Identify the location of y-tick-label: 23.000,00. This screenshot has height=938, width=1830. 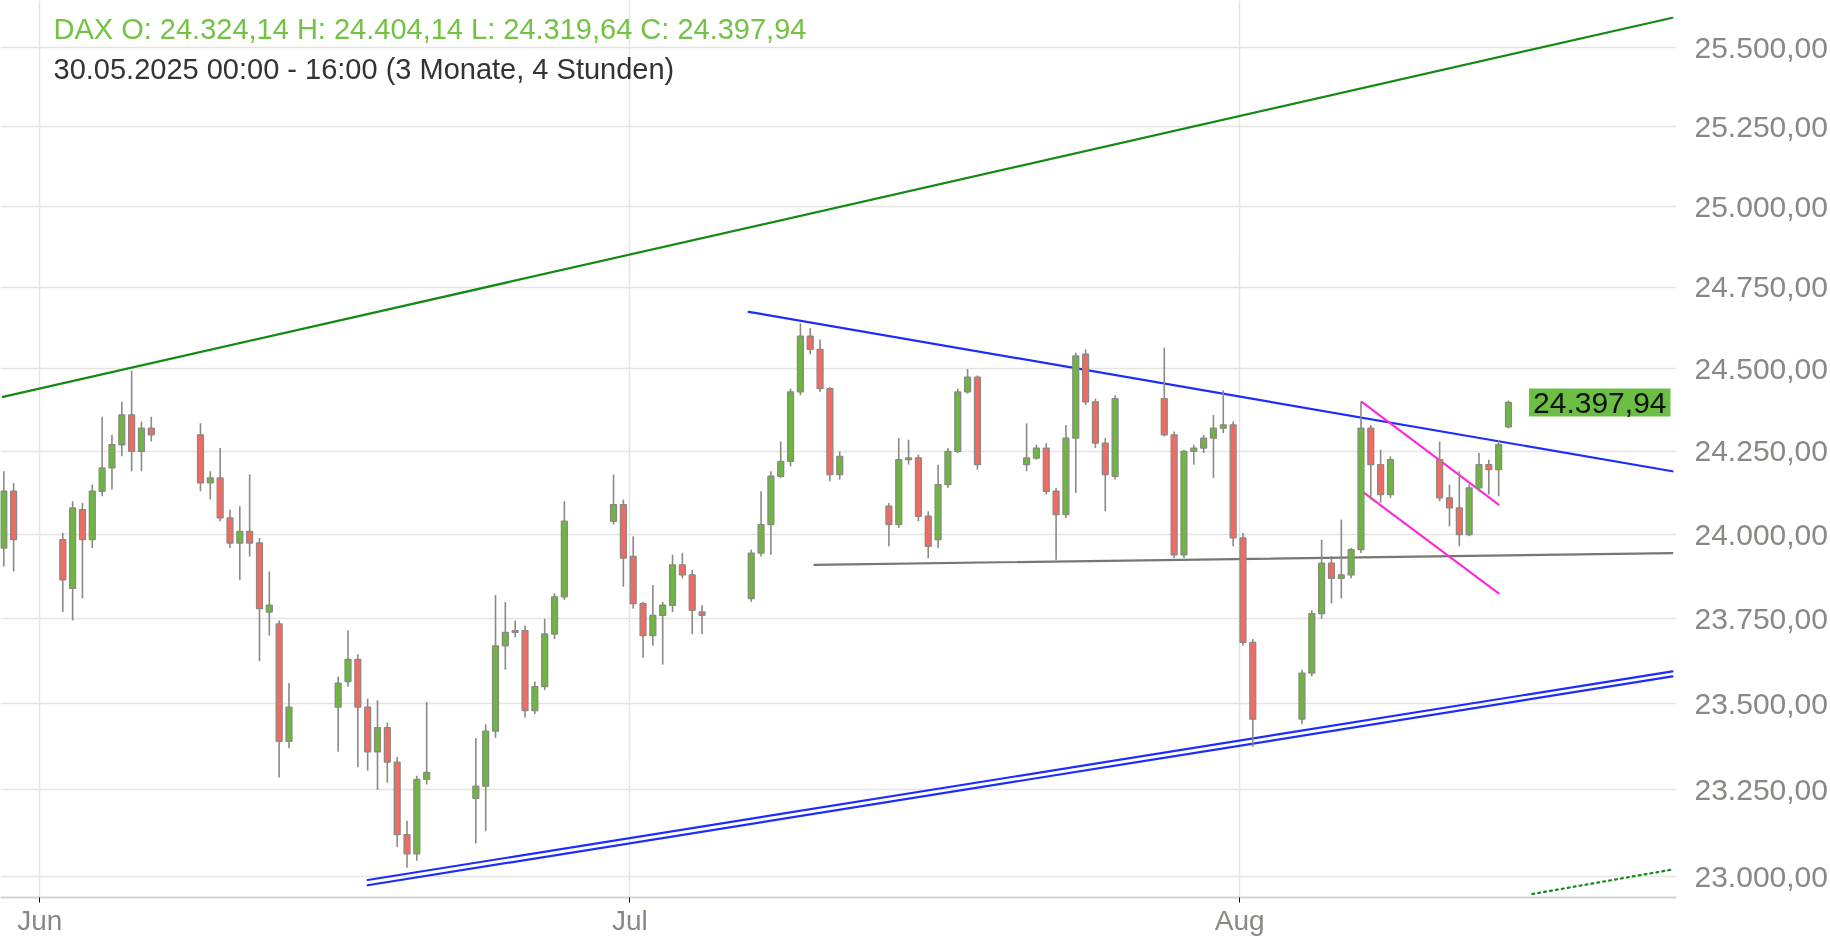
(1761, 876).